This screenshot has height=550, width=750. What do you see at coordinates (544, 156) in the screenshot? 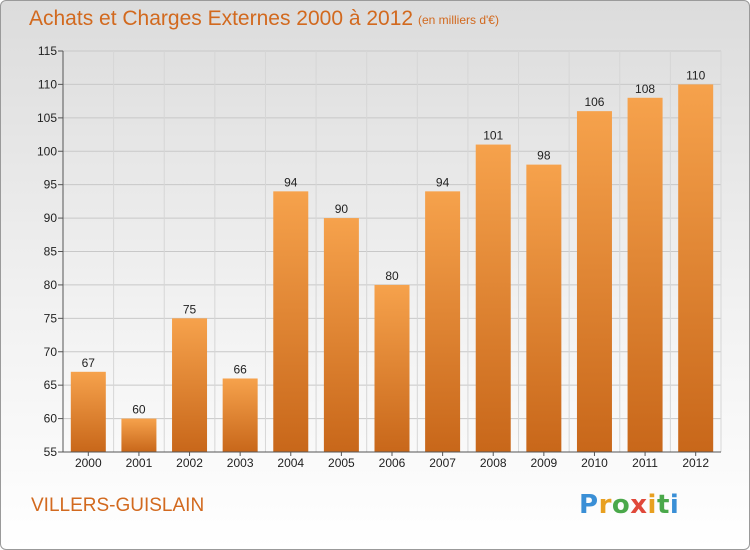
I see `data-label: 98` at bounding box center [544, 156].